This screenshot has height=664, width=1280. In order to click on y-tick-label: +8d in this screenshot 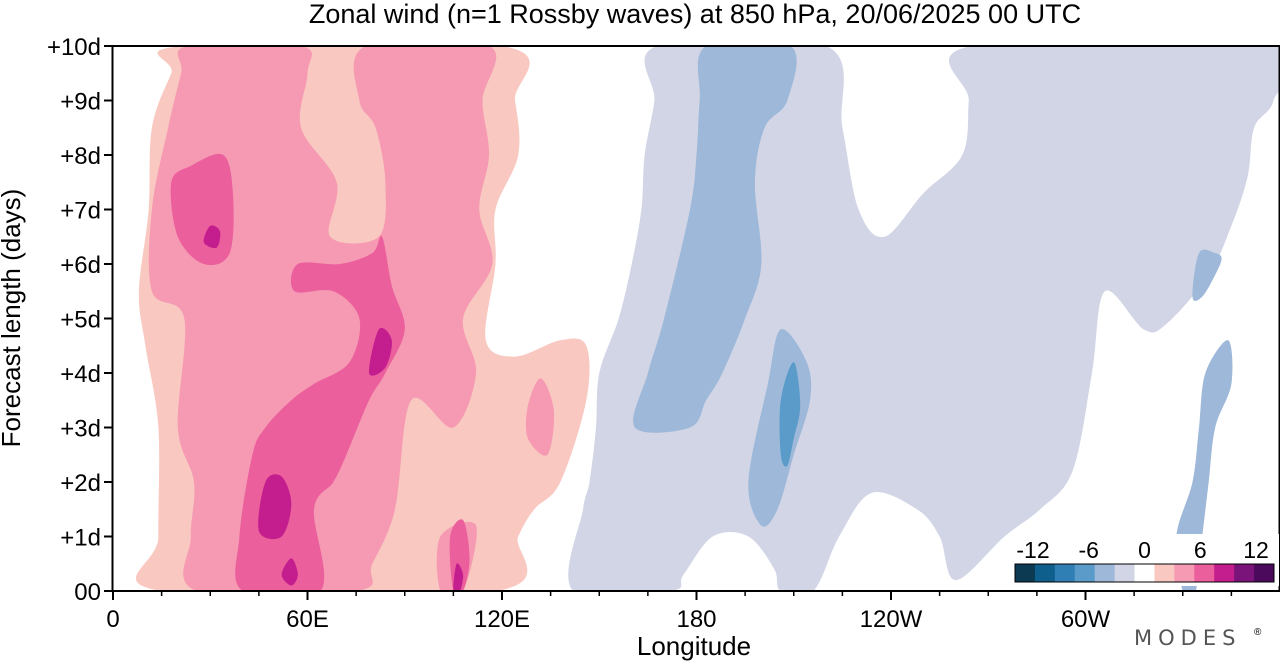, I will do `click(80, 156)`.